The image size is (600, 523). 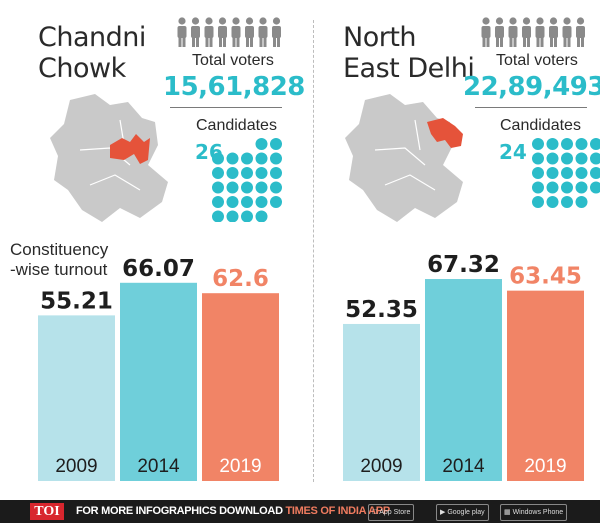 What do you see at coordinates (76, 301) in the screenshot?
I see `bar-value-label: 55.21` at bounding box center [76, 301].